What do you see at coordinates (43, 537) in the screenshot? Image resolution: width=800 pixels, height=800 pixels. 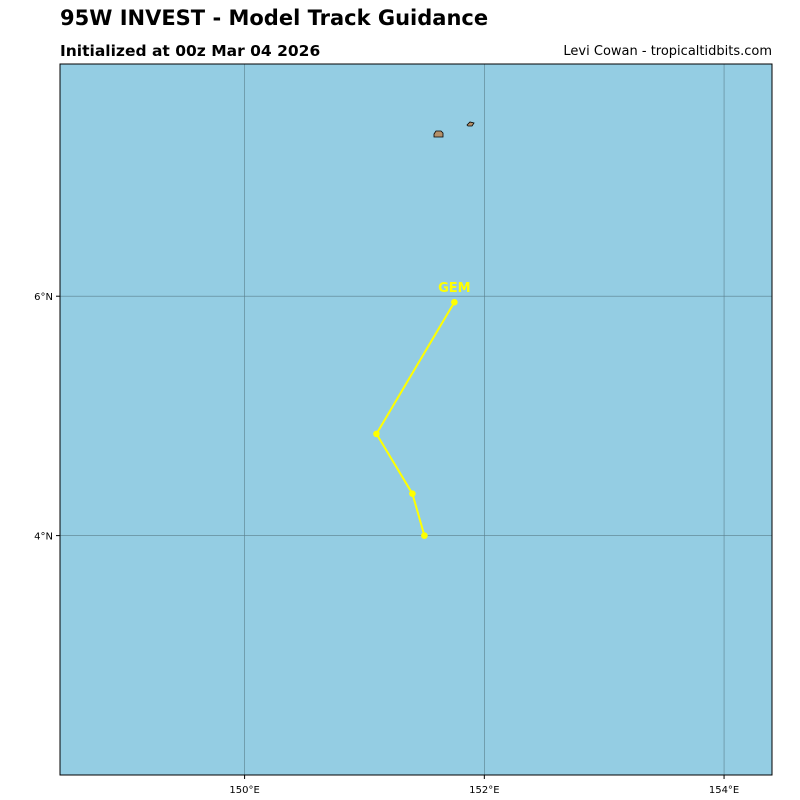 I see `lat-tick-label: 4°N` at bounding box center [43, 537].